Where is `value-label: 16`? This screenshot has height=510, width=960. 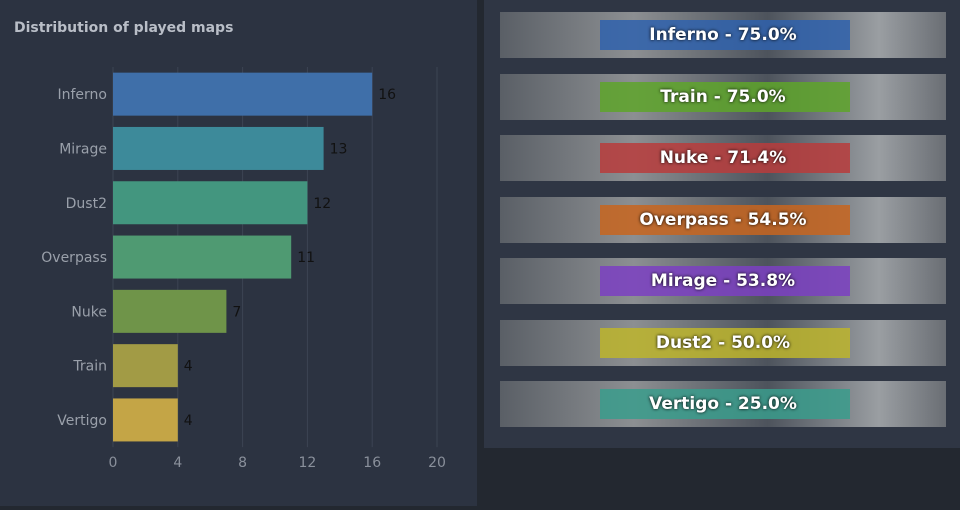
value-label: 16 is located at coordinates (387, 95).